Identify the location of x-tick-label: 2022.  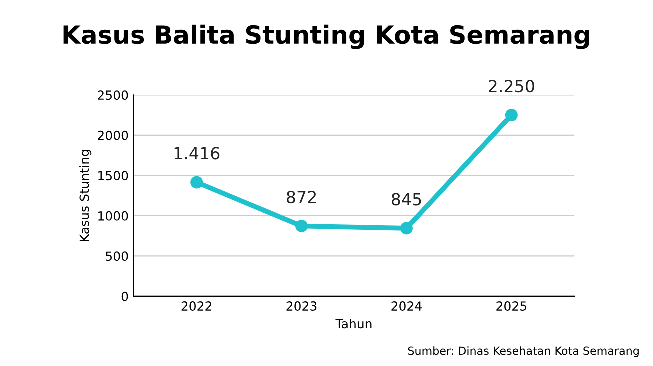
(197, 306).